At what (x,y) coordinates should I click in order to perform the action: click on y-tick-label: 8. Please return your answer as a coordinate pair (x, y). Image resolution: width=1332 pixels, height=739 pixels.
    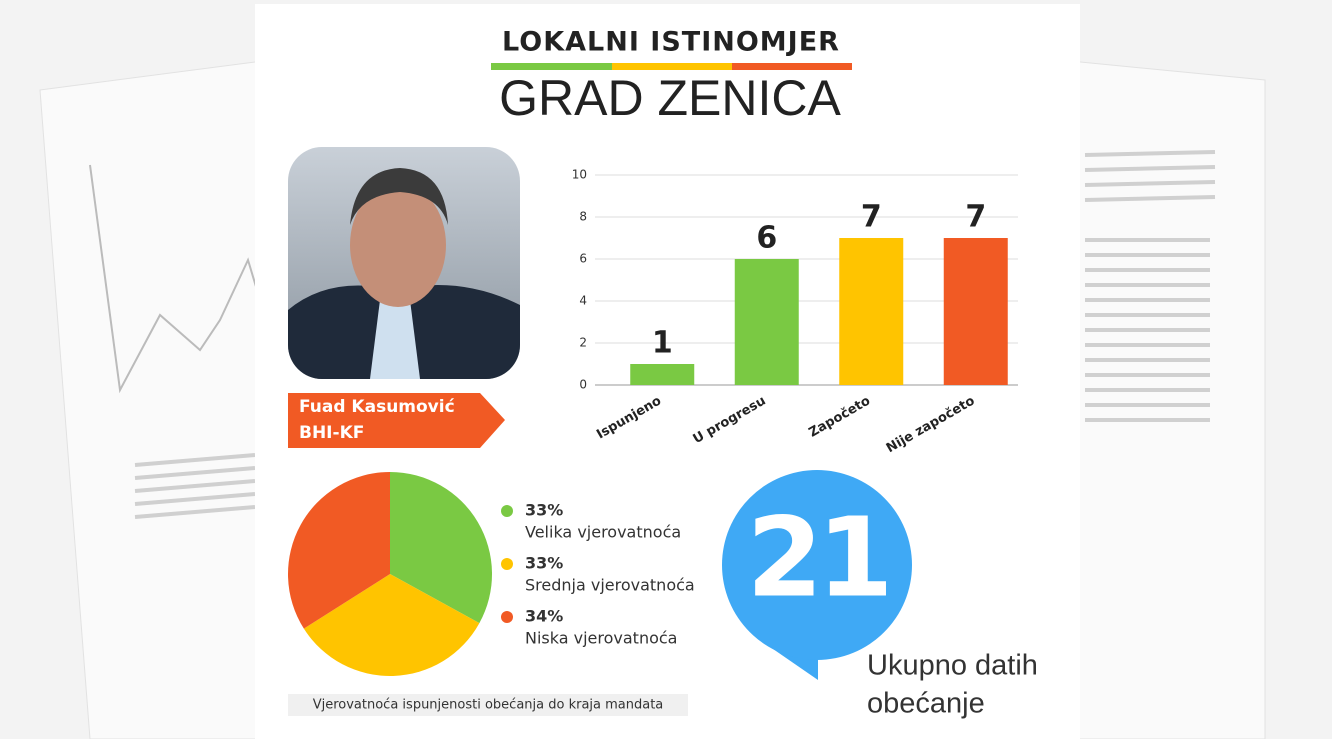
    Looking at the image, I should click on (583, 217).